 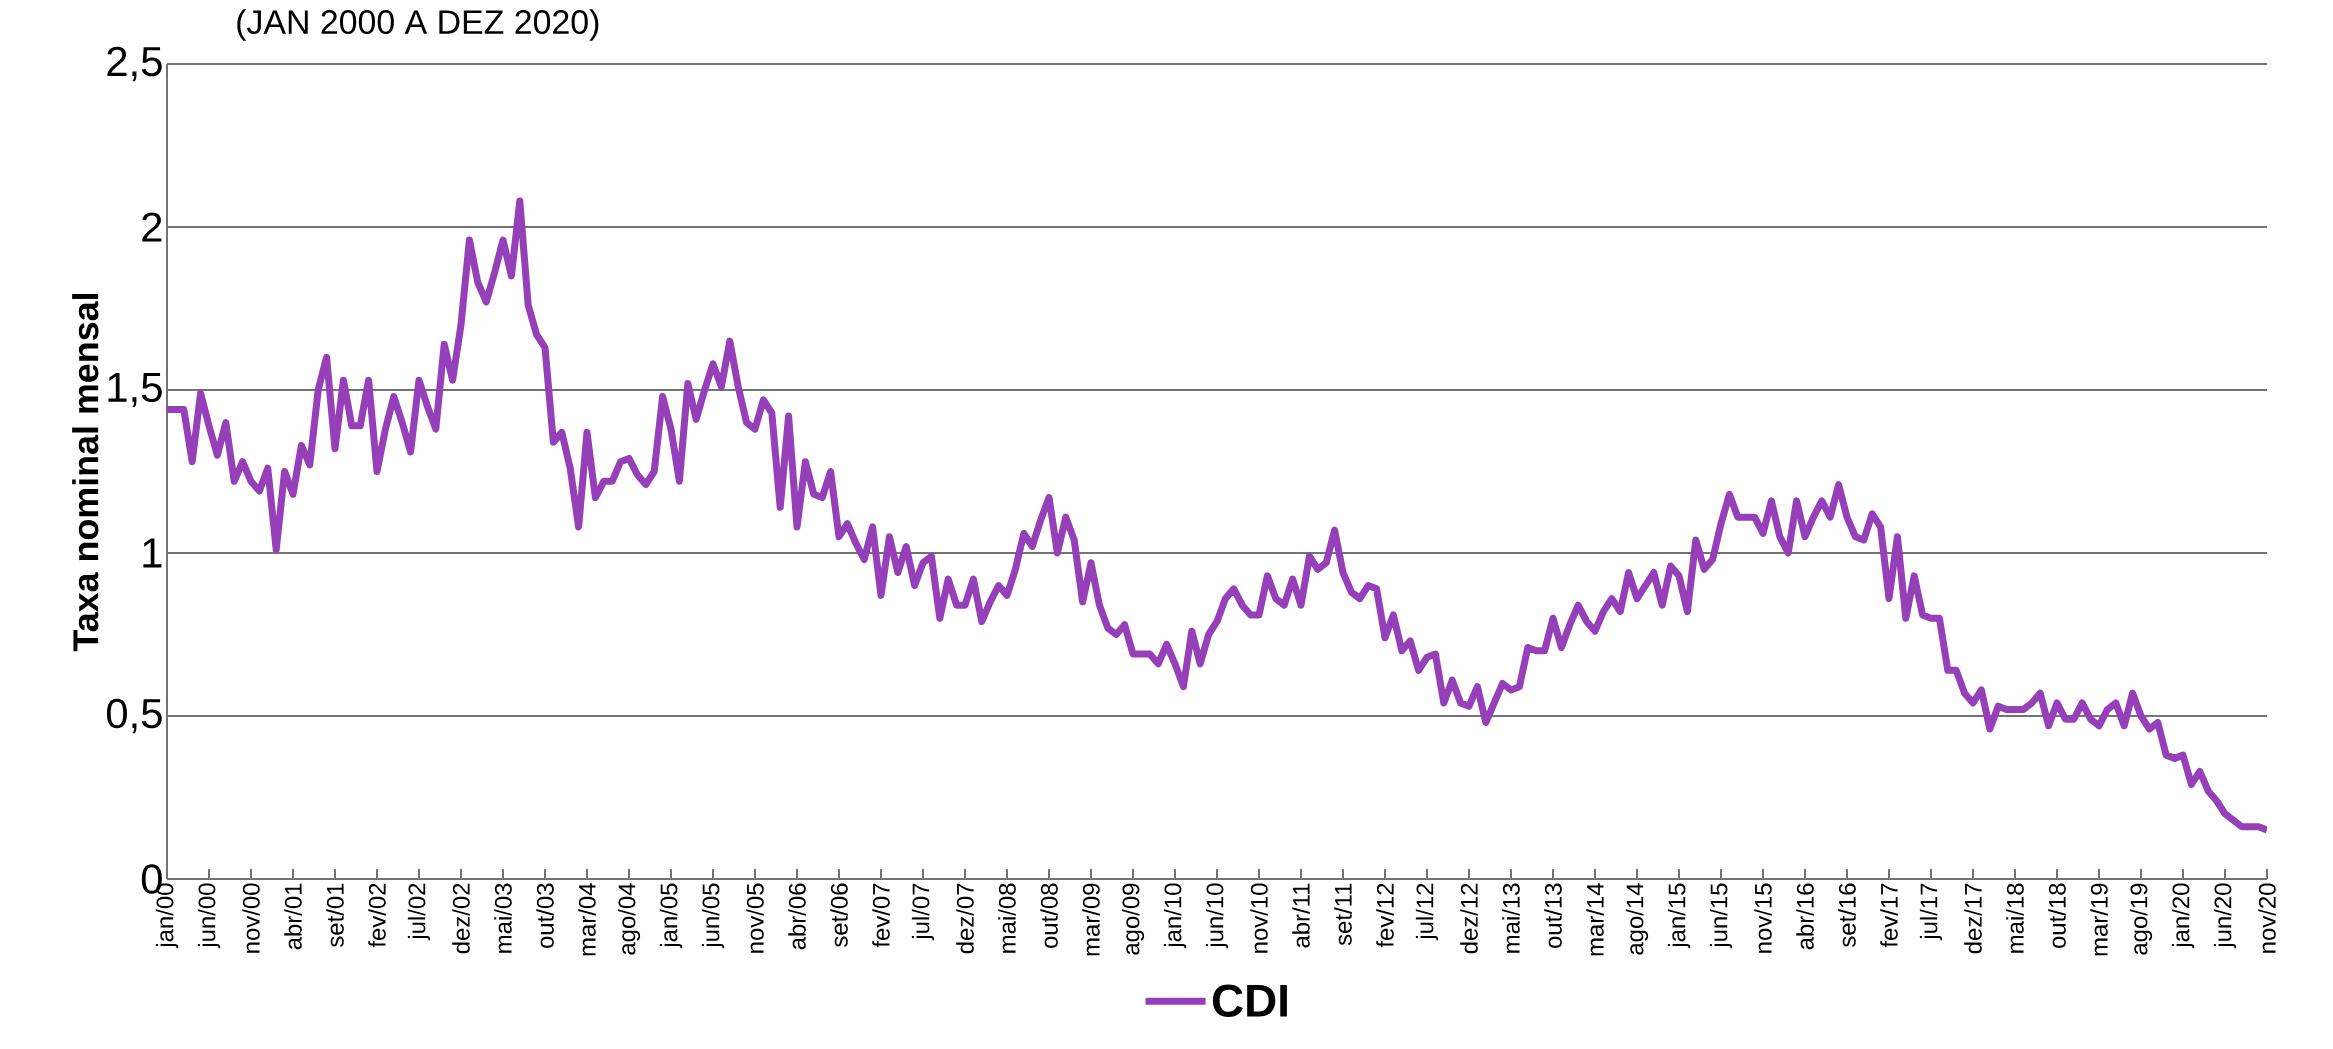 I want to click on y-tick-label: 0,5, so click(x=134, y=716).